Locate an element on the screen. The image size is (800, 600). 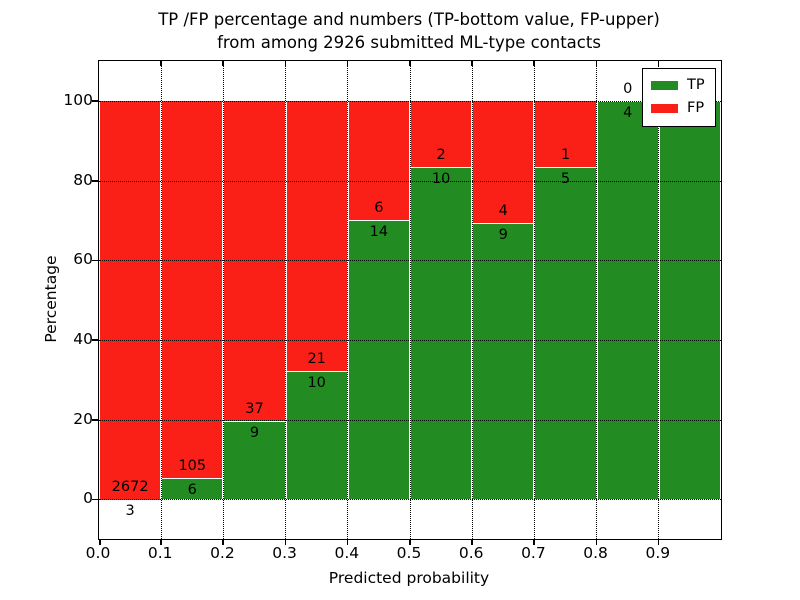
tp-count-label: 4 is located at coordinates (628, 112).